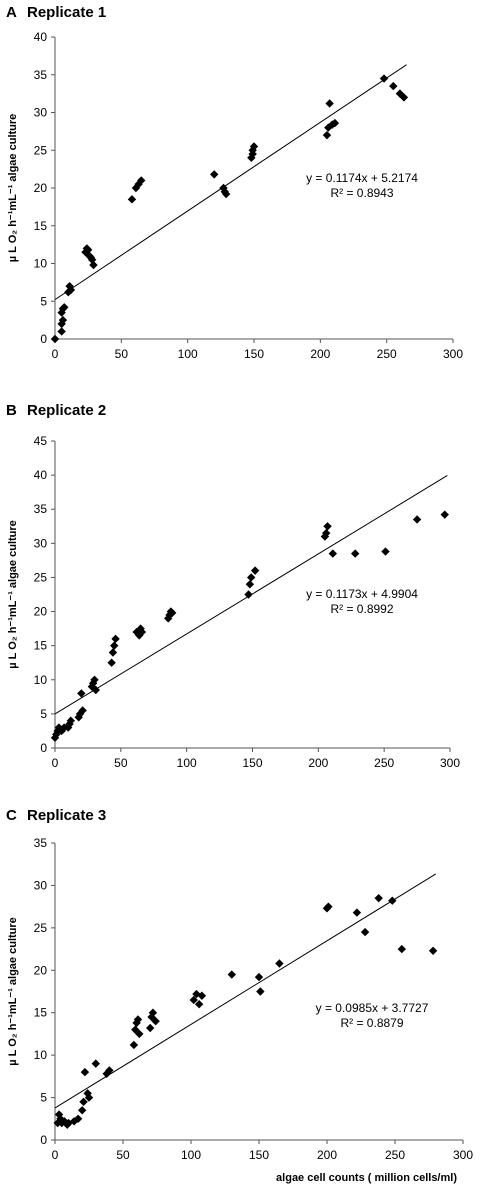  Describe the element at coordinates (254, 354) in the screenshot. I see `x-tick-label: 150` at that location.